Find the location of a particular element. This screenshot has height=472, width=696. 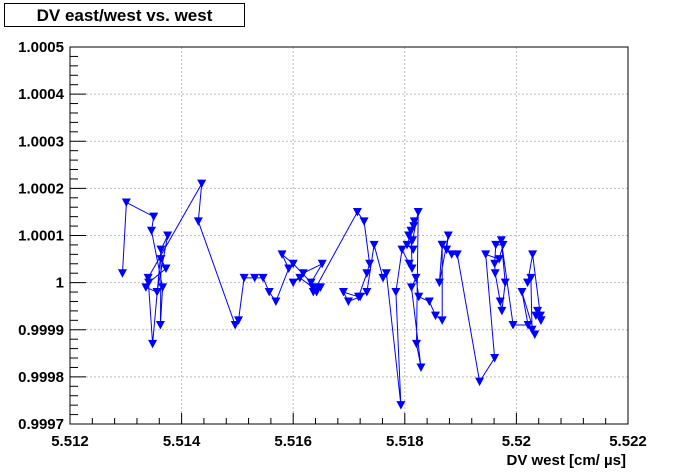

y-tick-label: 1.0001 is located at coordinates (41, 236).